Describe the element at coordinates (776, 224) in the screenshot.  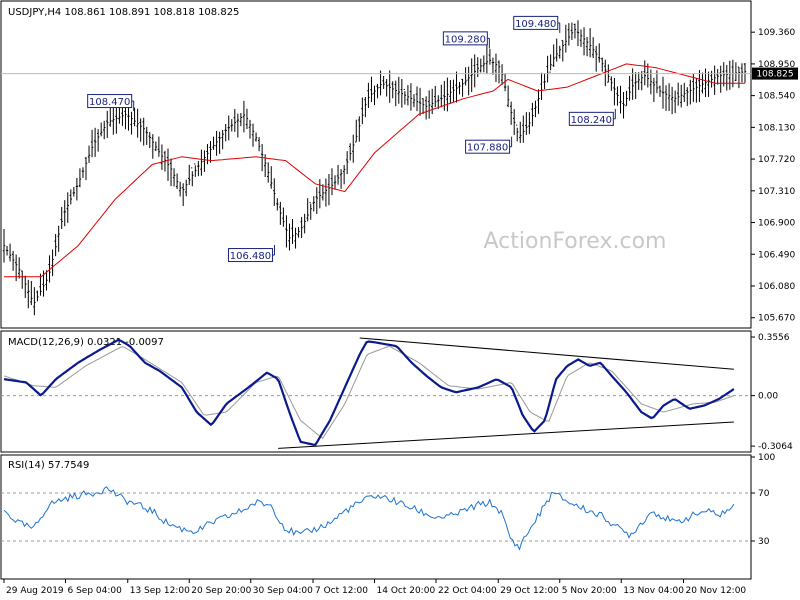
I see `price-y-tick-label: 106.900` at that location.